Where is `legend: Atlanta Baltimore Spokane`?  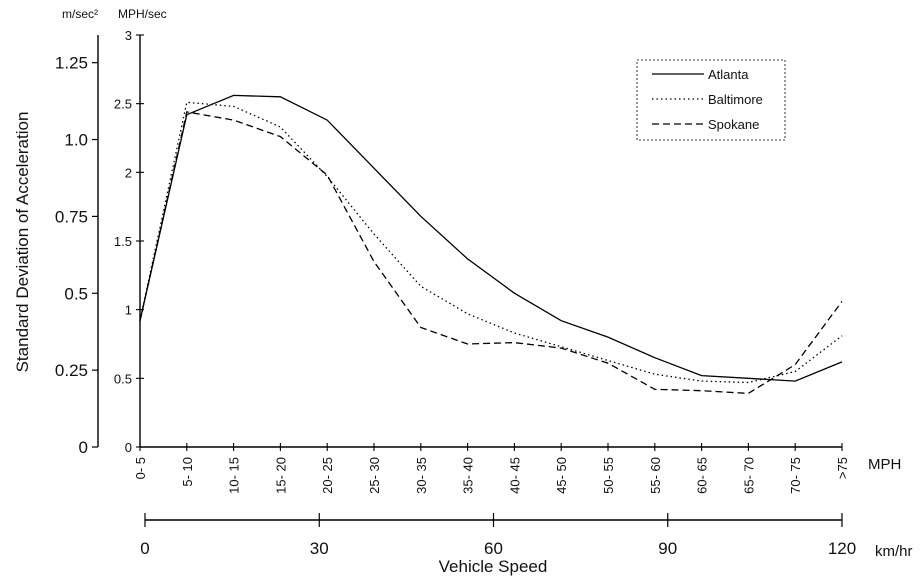
legend: Atlanta Baltimore Spokane is located at coordinates (711, 100).